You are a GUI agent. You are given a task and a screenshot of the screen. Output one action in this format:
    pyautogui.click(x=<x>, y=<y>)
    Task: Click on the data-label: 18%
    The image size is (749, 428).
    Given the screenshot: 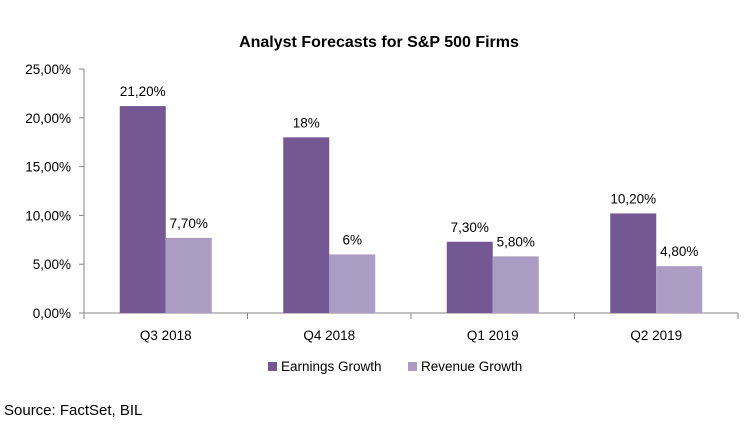 What is the action you would take?
    pyautogui.click(x=306, y=122)
    